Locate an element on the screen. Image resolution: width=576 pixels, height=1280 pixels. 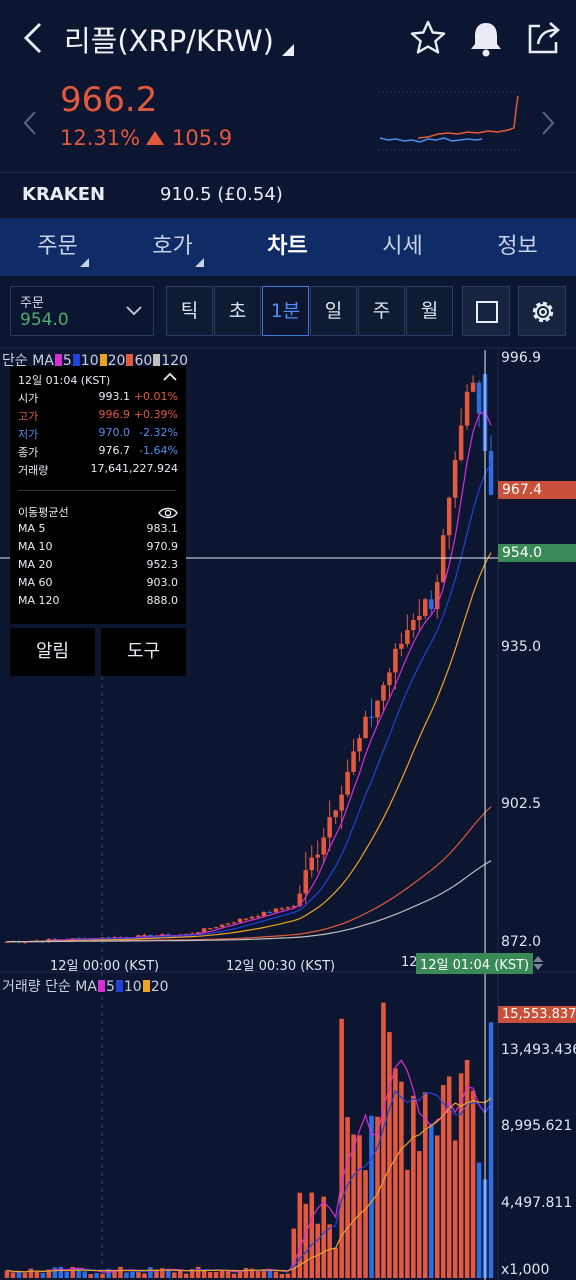
info-label: 종가 is located at coordinates (28, 452).